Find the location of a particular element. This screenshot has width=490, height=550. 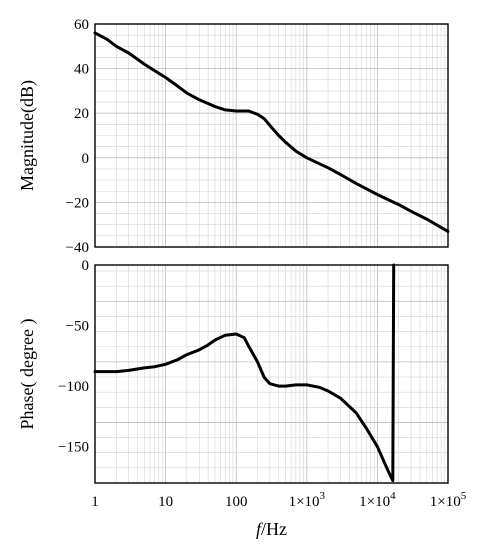

phase-y-axis-label: Phase( degree ) is located at coordinates (27, 374).